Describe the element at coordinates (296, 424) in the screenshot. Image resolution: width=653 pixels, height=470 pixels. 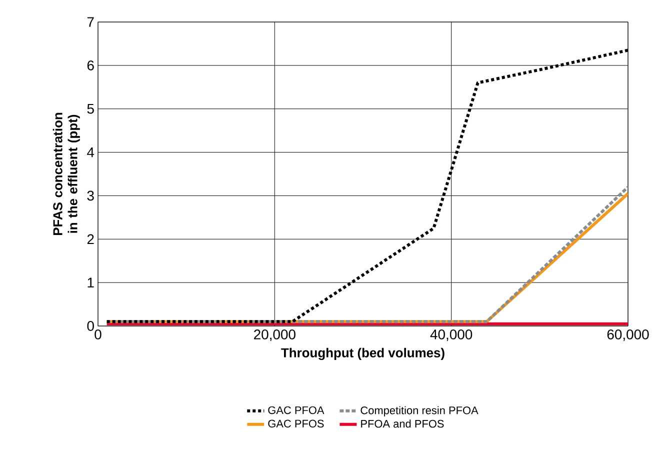
I see `legend-label: GAC PFOS` at that location.